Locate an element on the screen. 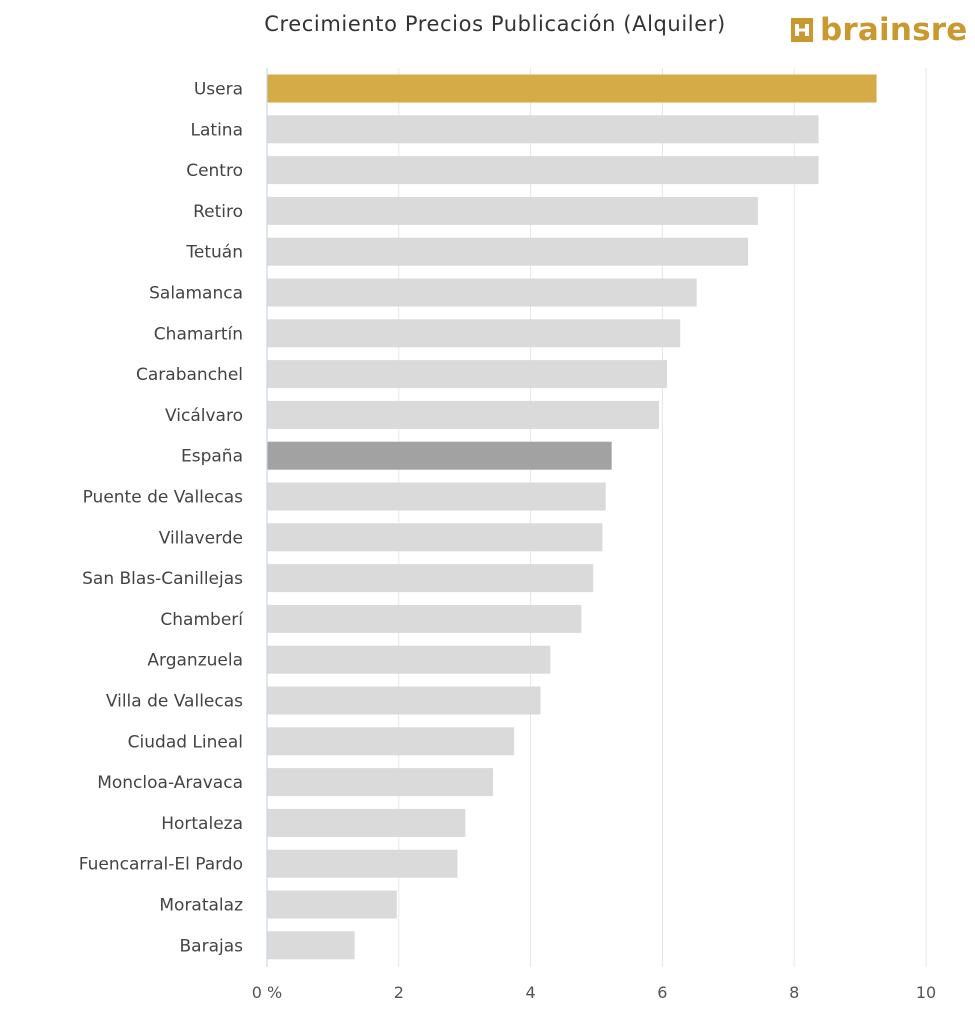  bar-tetuán is located at coordinates (508, 251).